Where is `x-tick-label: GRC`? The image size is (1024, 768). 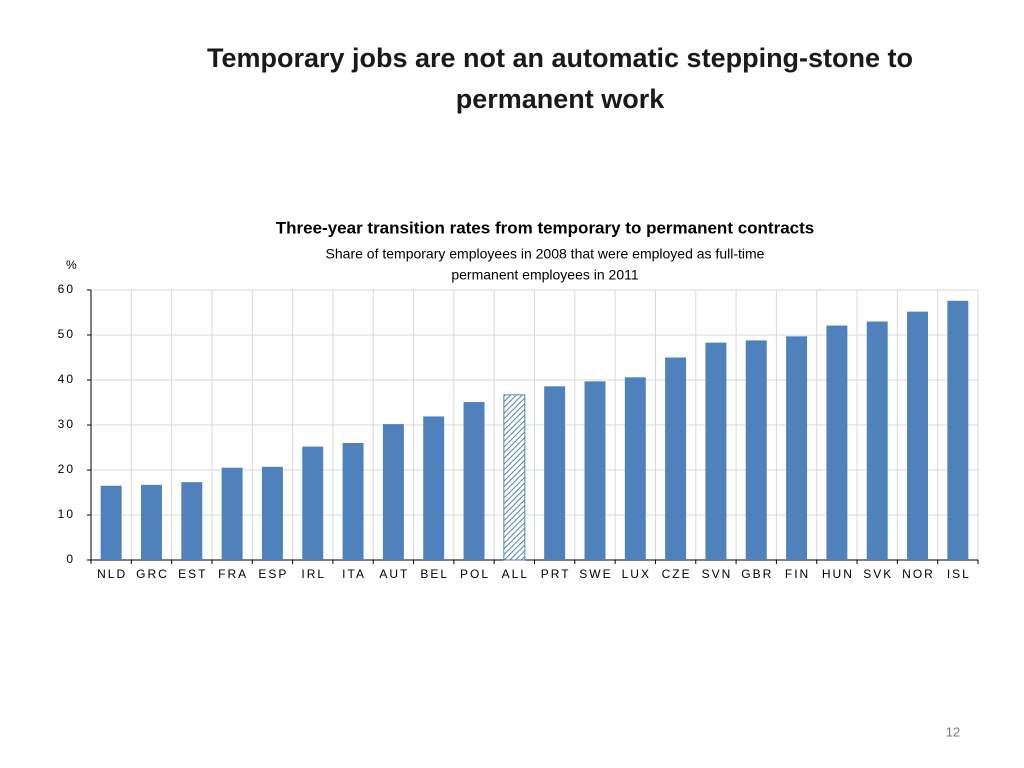 x-tick-label: GRC is located at coordinates (152, 574).